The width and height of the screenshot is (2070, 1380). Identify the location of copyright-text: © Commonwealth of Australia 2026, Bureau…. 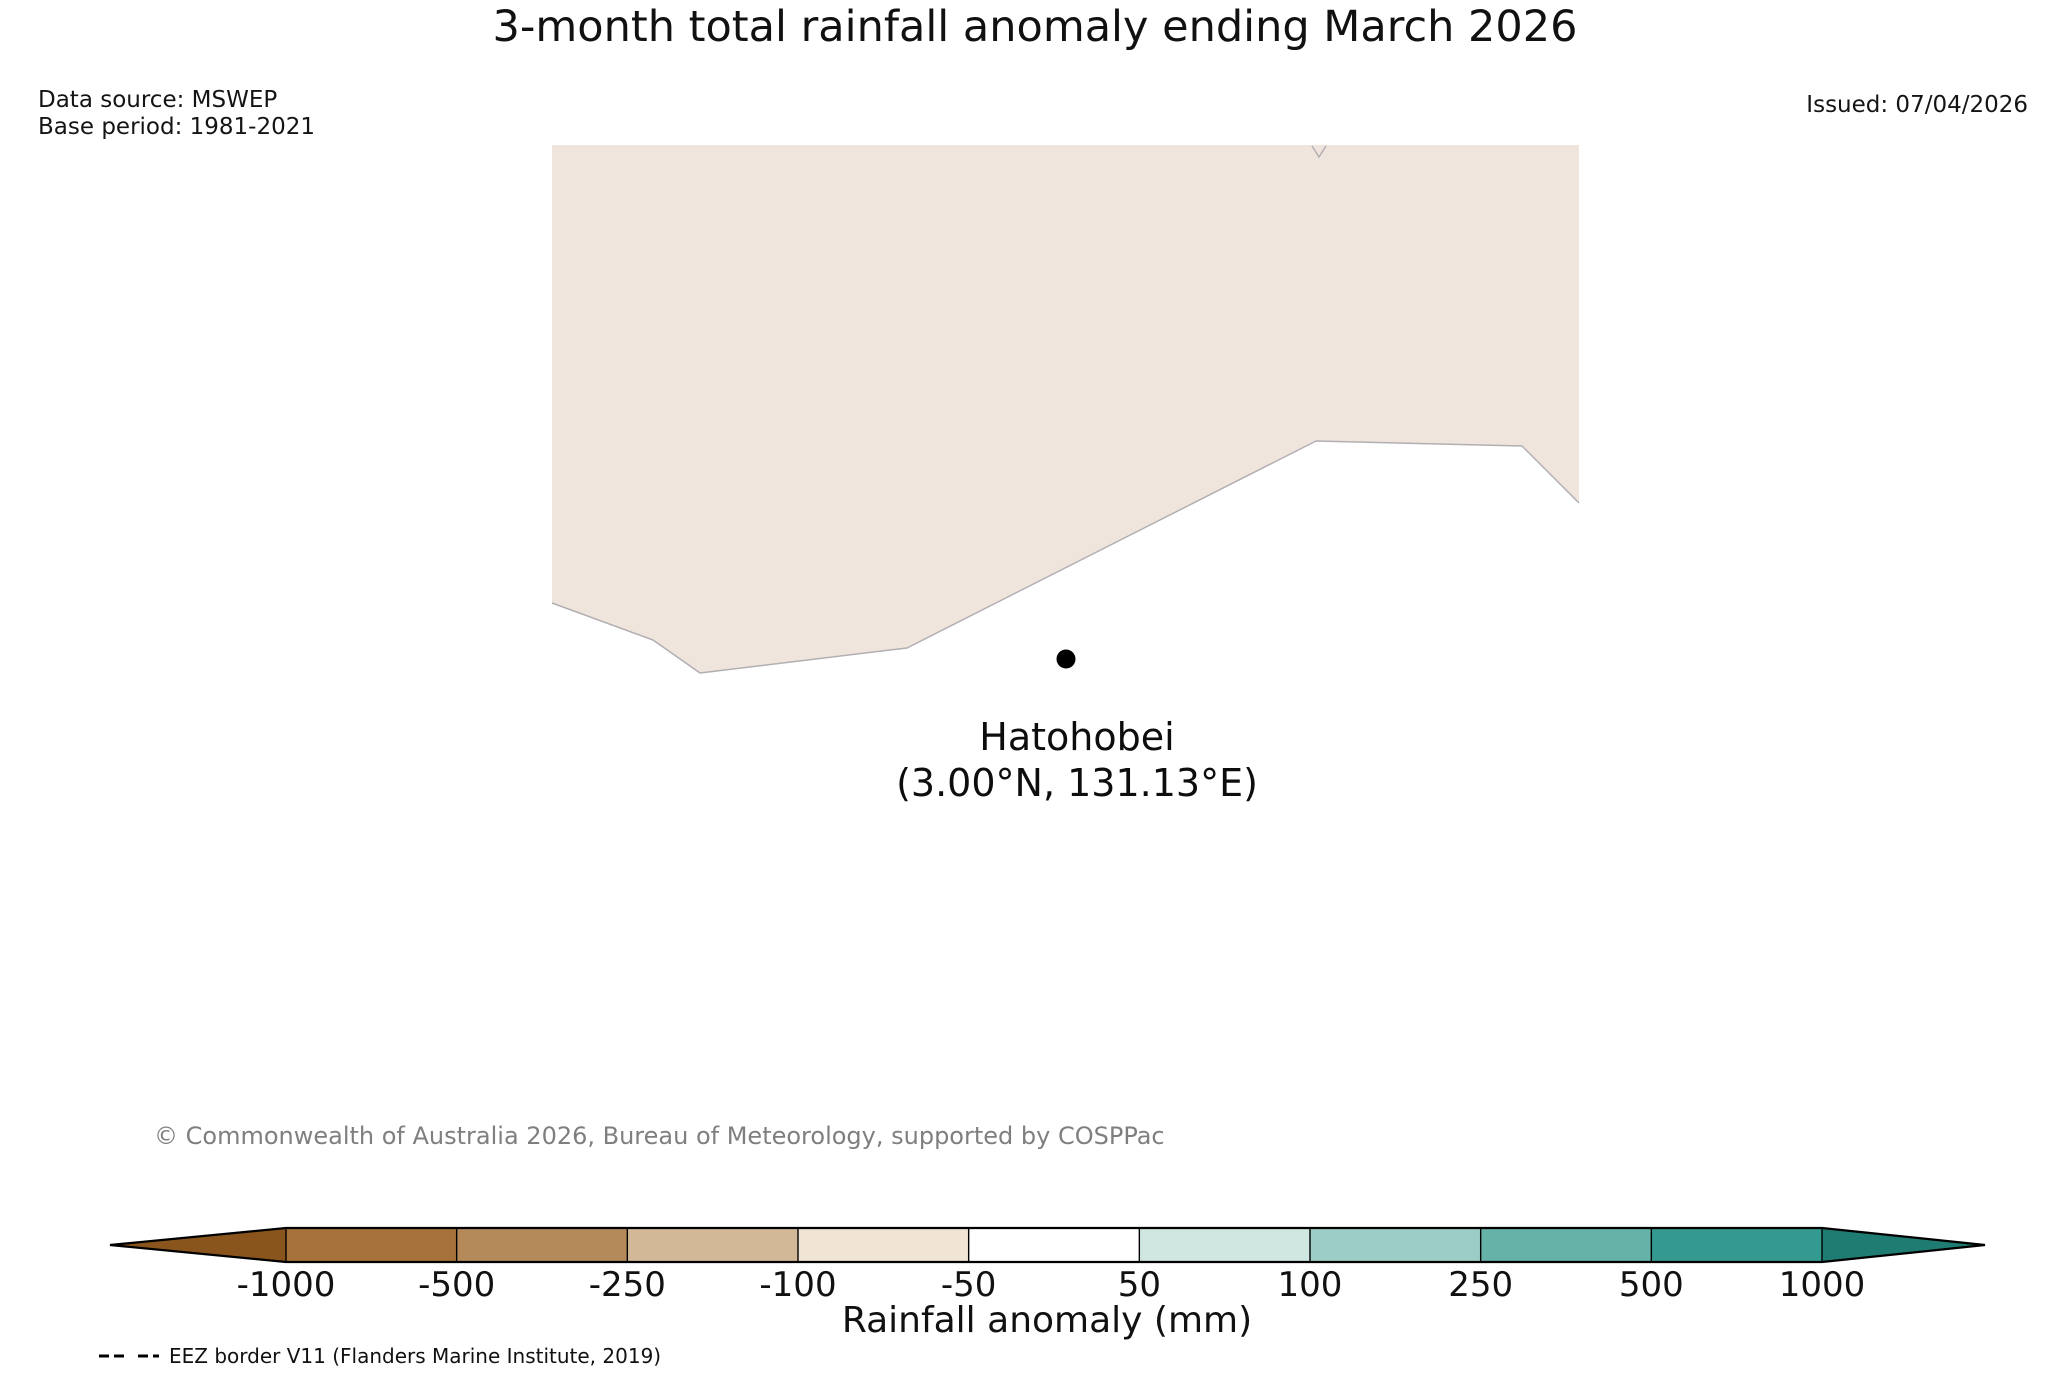
(659, 1136).